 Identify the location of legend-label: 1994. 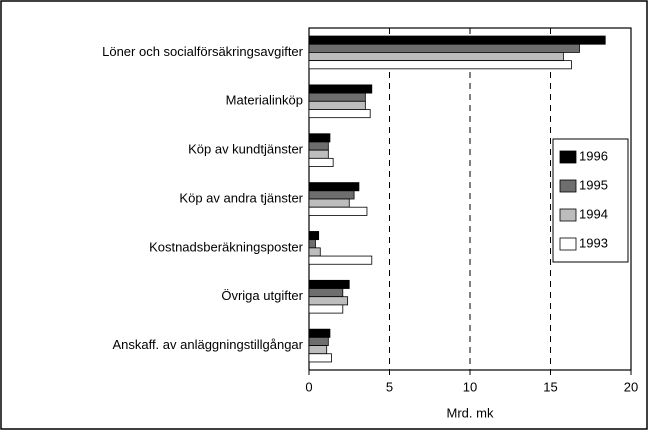
(593, 213).